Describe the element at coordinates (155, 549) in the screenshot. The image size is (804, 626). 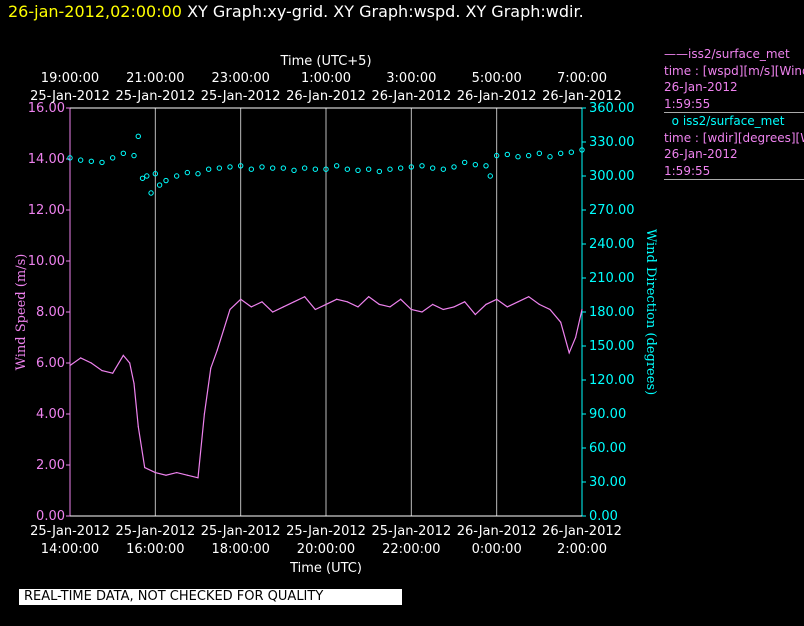
I see `bottom-tick-time-1: 16:00:00` at that location.